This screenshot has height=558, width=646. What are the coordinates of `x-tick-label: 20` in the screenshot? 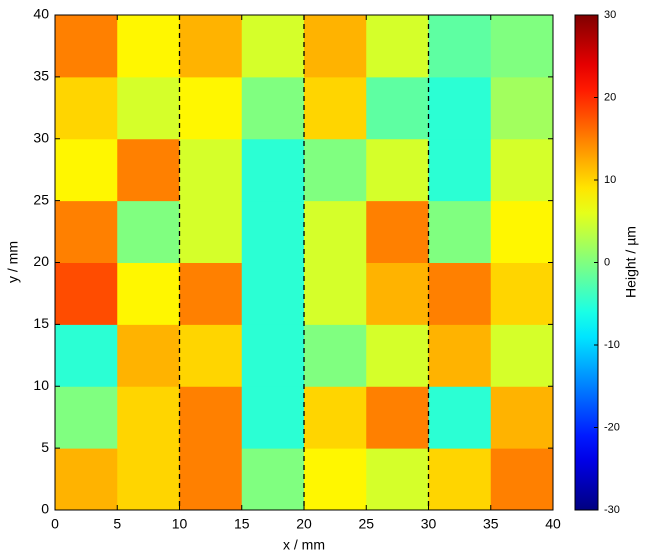 It's located at (304, 524).